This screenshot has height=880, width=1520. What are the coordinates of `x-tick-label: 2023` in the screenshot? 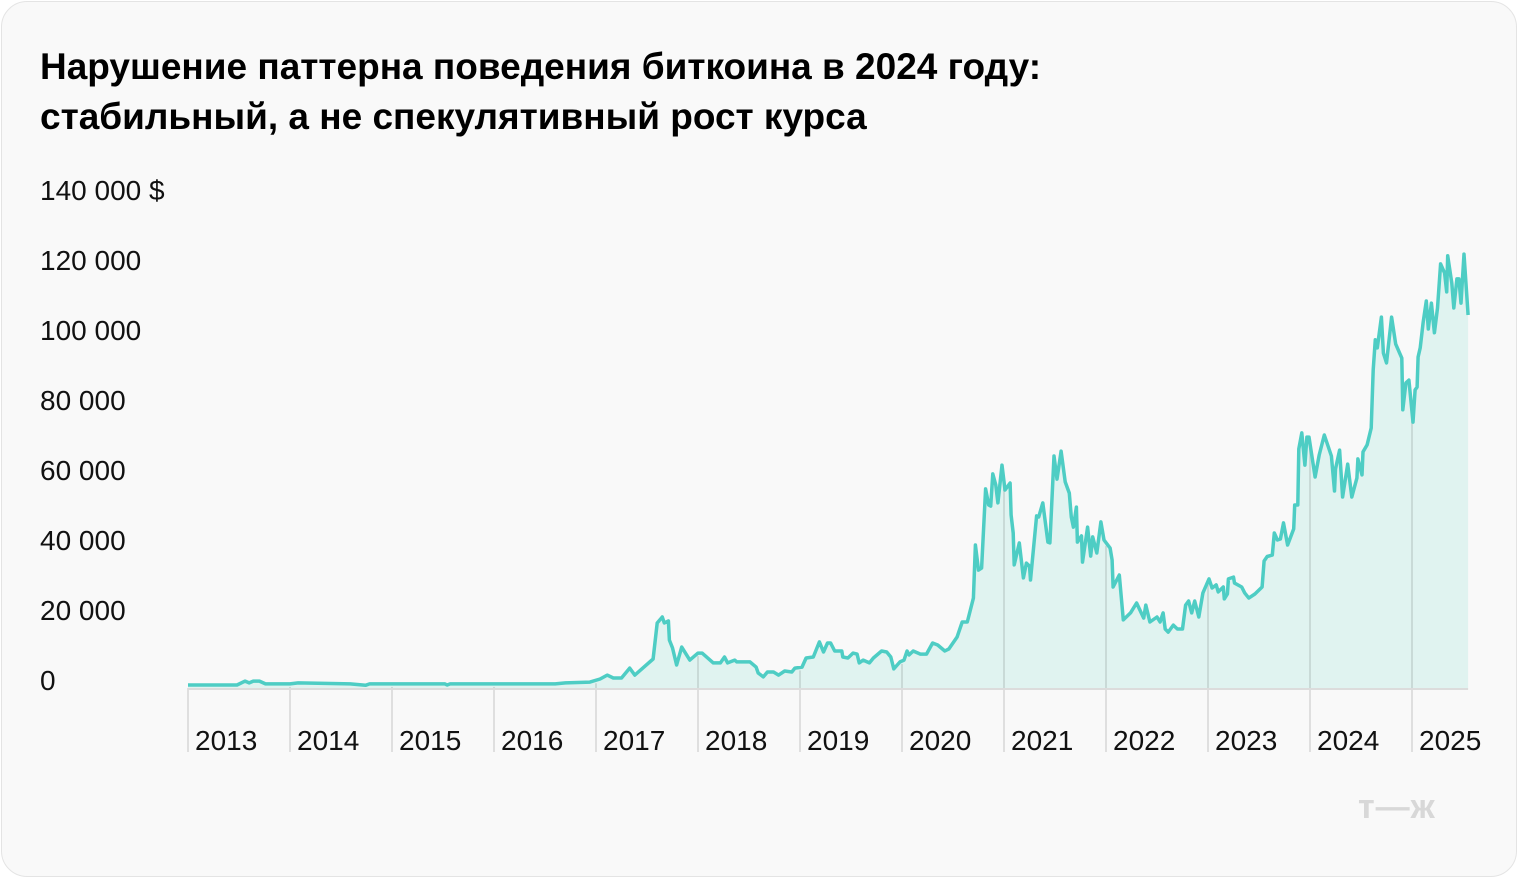 It's located at (1246, 740).